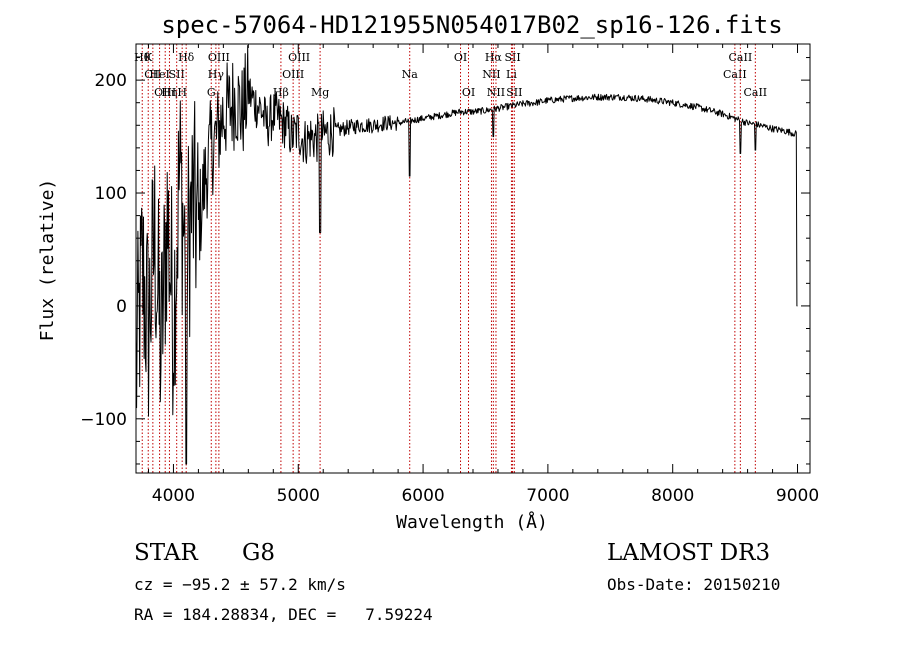 The height and width of the screenshot is (649, 900). I want to click on x-tick-label: 7000, so click(547, 496).